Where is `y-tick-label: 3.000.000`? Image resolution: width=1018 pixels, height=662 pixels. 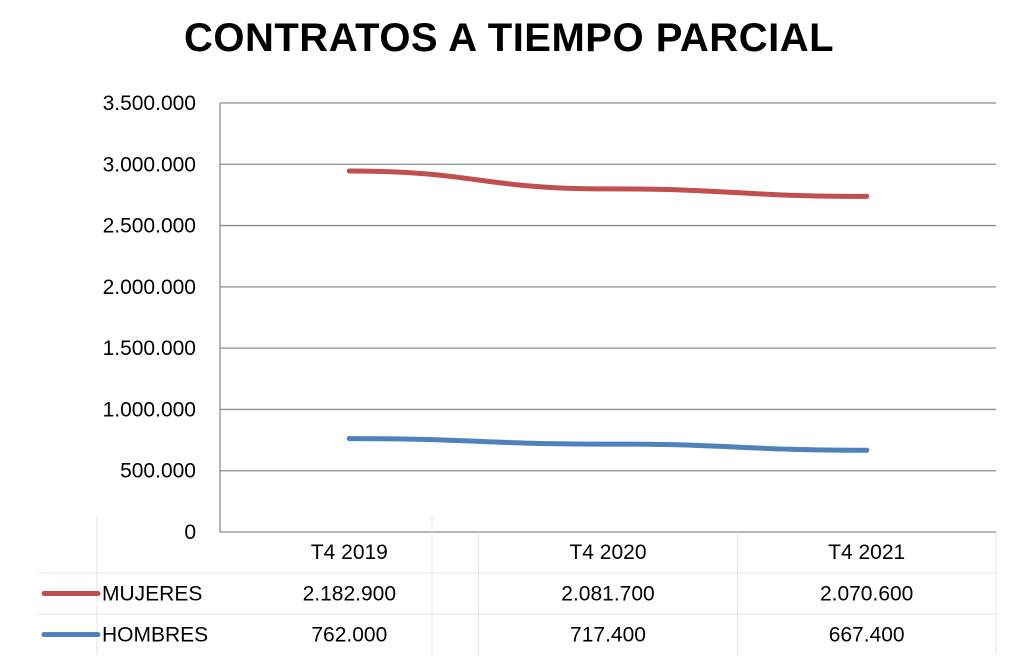
y-tick-label: 3.000.000 is located at coordinates (149, 164).